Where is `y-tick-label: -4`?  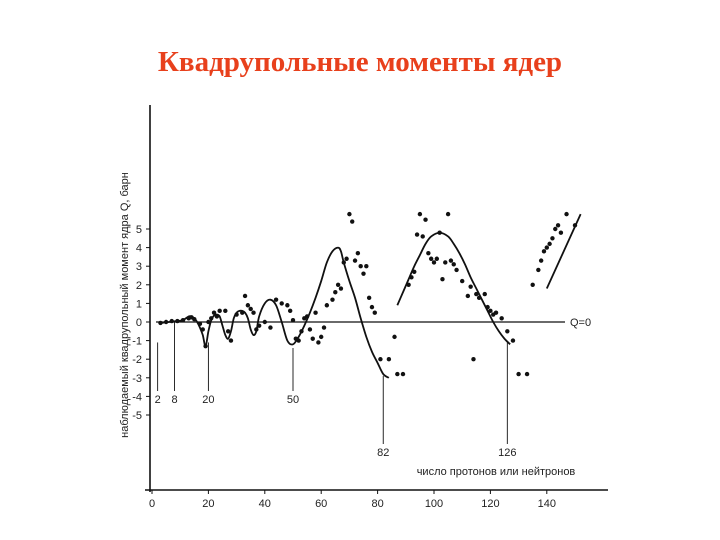
y-tick-label: -4 is located at coordinates (137, 397).